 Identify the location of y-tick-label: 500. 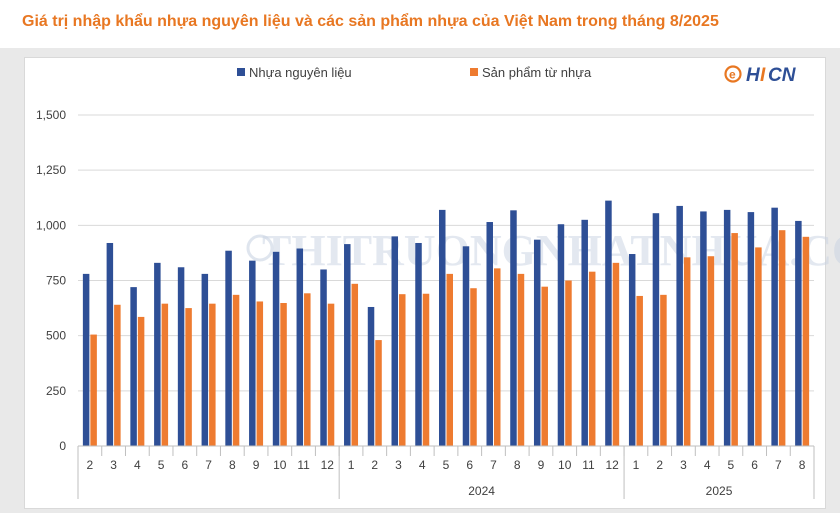
(56, 336).